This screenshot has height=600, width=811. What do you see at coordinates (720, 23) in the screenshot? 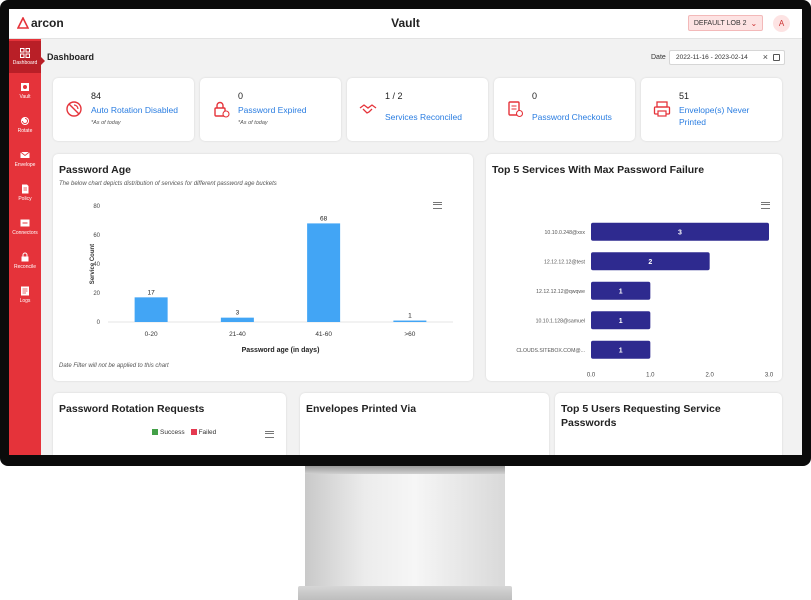
I see `lob-select-value: DEFAULT LOB 2` at bounding box center [720, 23].